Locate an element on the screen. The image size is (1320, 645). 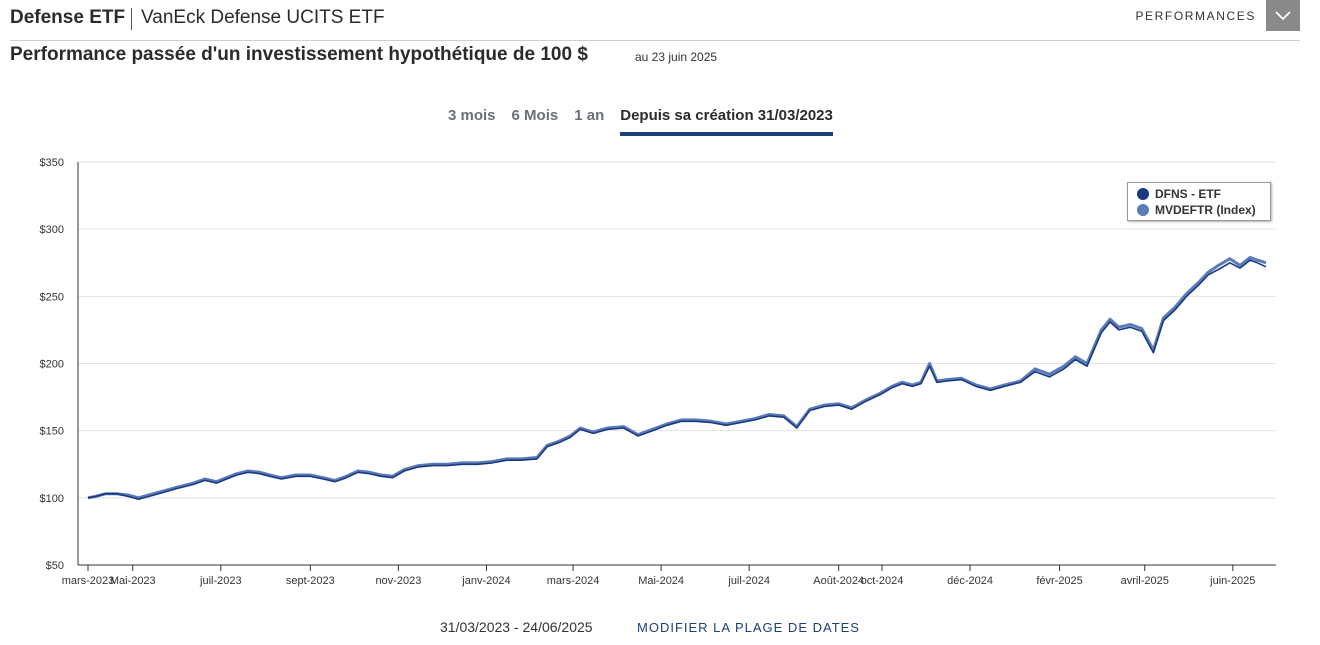
chart-legend: DFNS - ETF MVDEFTR (Index) is located at coordinates (1199, 201).